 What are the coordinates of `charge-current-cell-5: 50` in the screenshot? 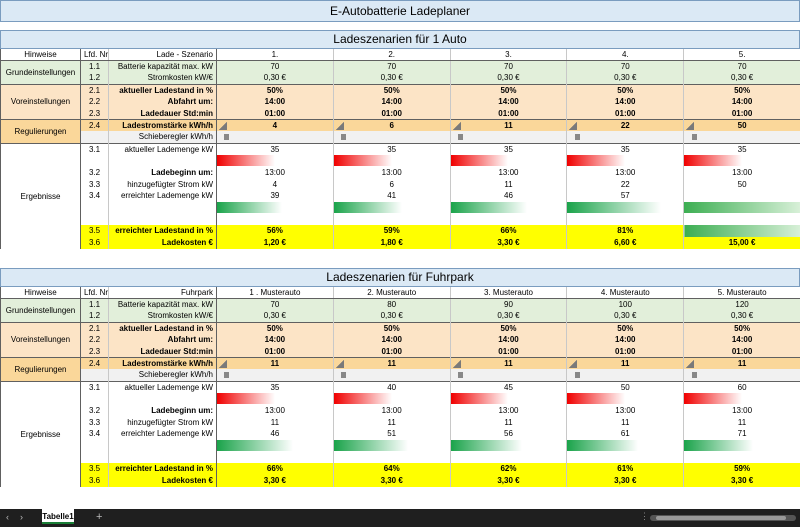 It's located at (741, 124).